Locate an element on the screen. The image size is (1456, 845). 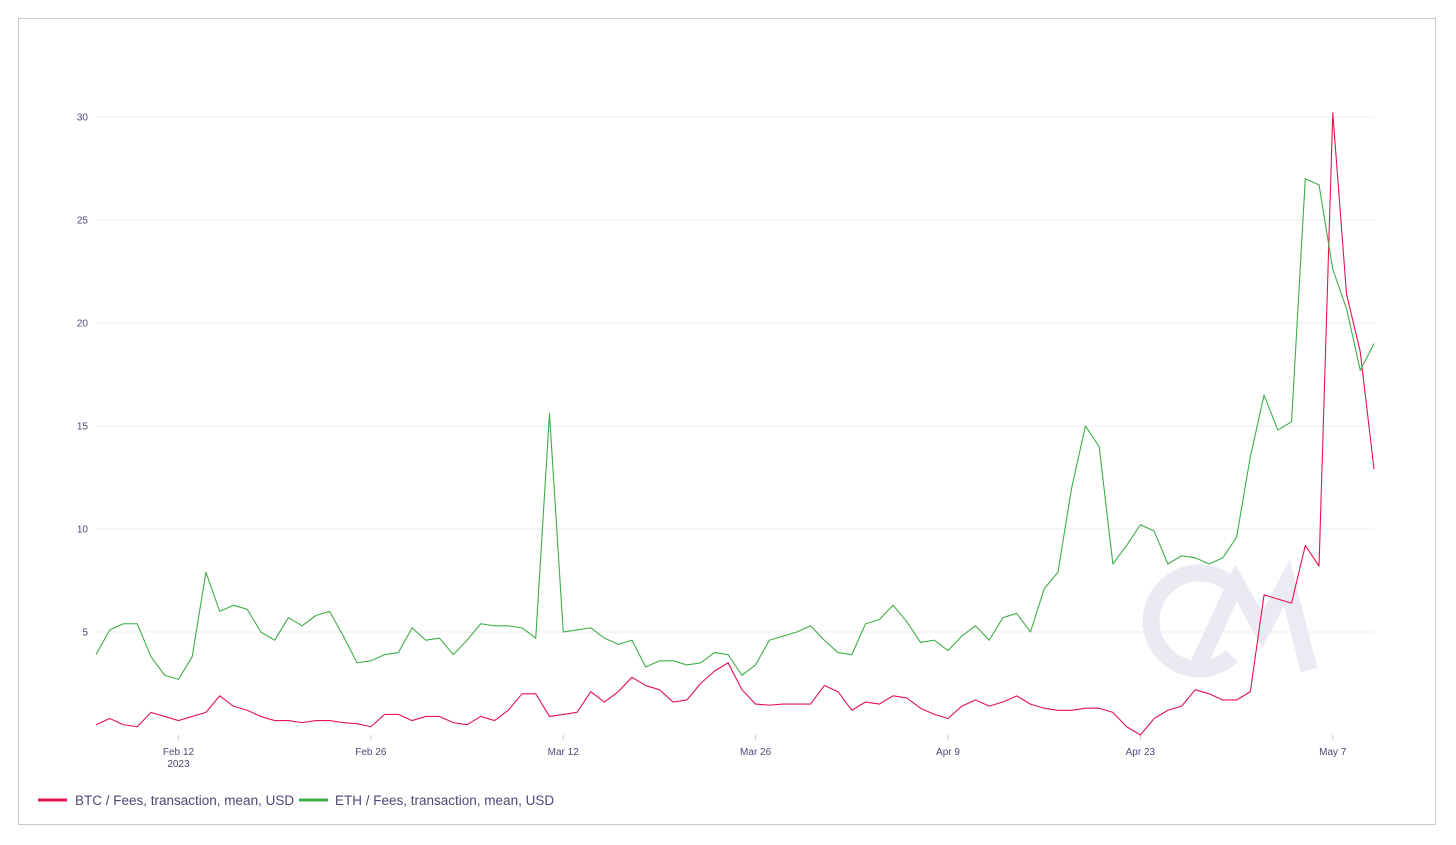
x-tick-label: Mar 26 is located at coordinates (756, 752).